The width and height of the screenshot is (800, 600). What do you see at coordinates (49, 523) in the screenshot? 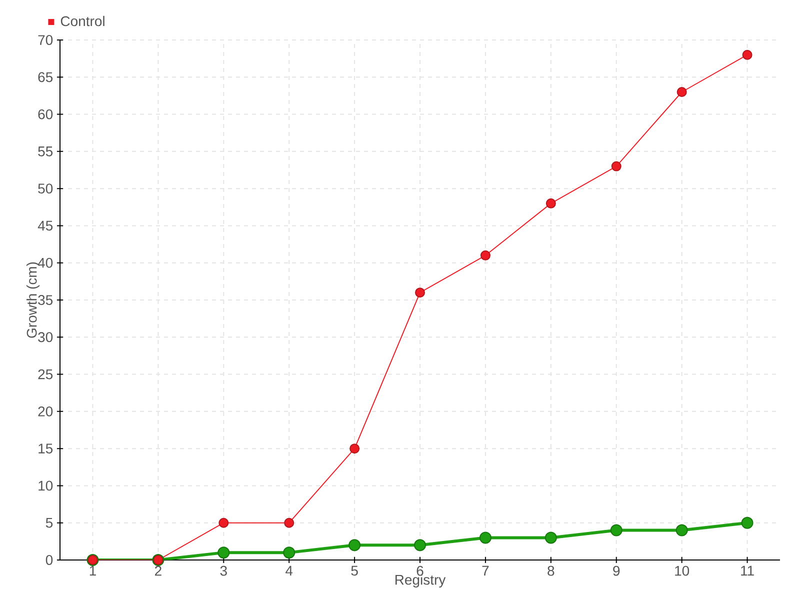
I see `y-tick-label: 5` at bounding box center [49, 523].